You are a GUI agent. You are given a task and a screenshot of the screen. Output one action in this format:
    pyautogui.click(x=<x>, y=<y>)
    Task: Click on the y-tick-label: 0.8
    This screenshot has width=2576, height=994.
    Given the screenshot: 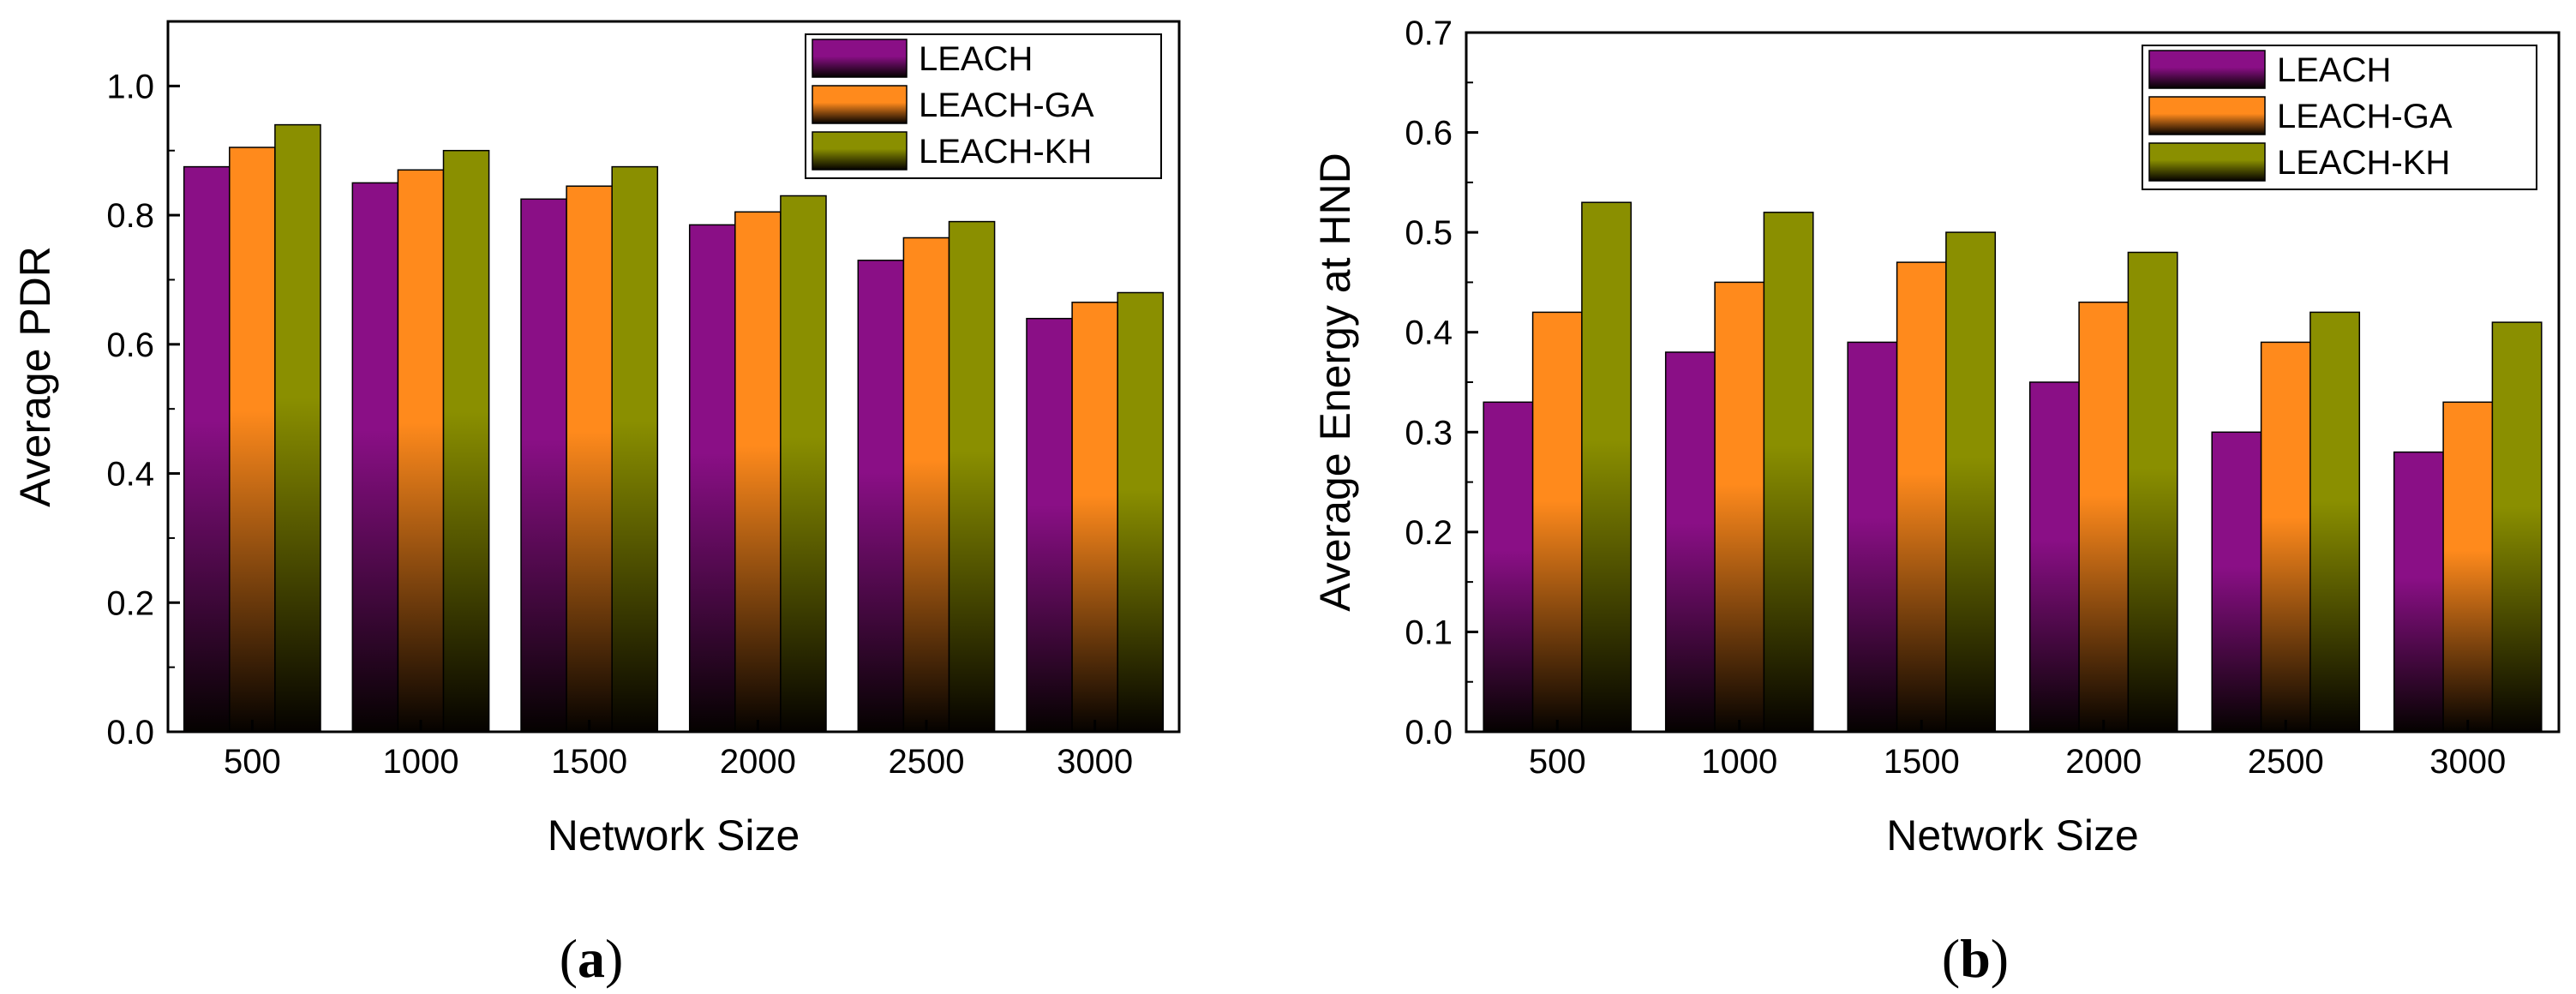 What is the action you would take?
    pyautogui.click(x=130, y=216)
    